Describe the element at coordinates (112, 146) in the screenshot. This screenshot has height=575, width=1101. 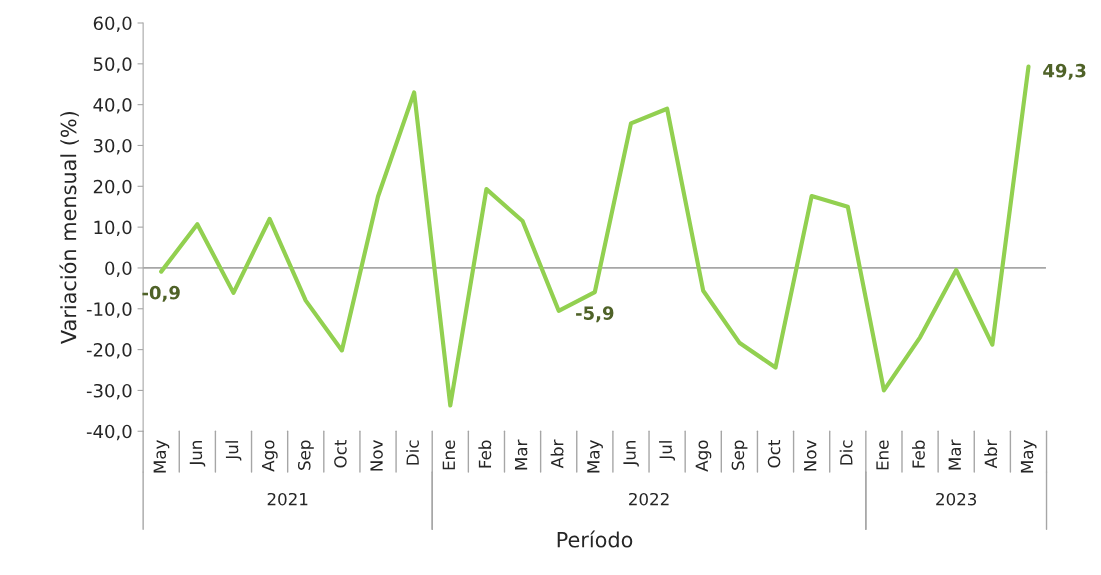
I see `y-tick-label: 30,0` at that location.